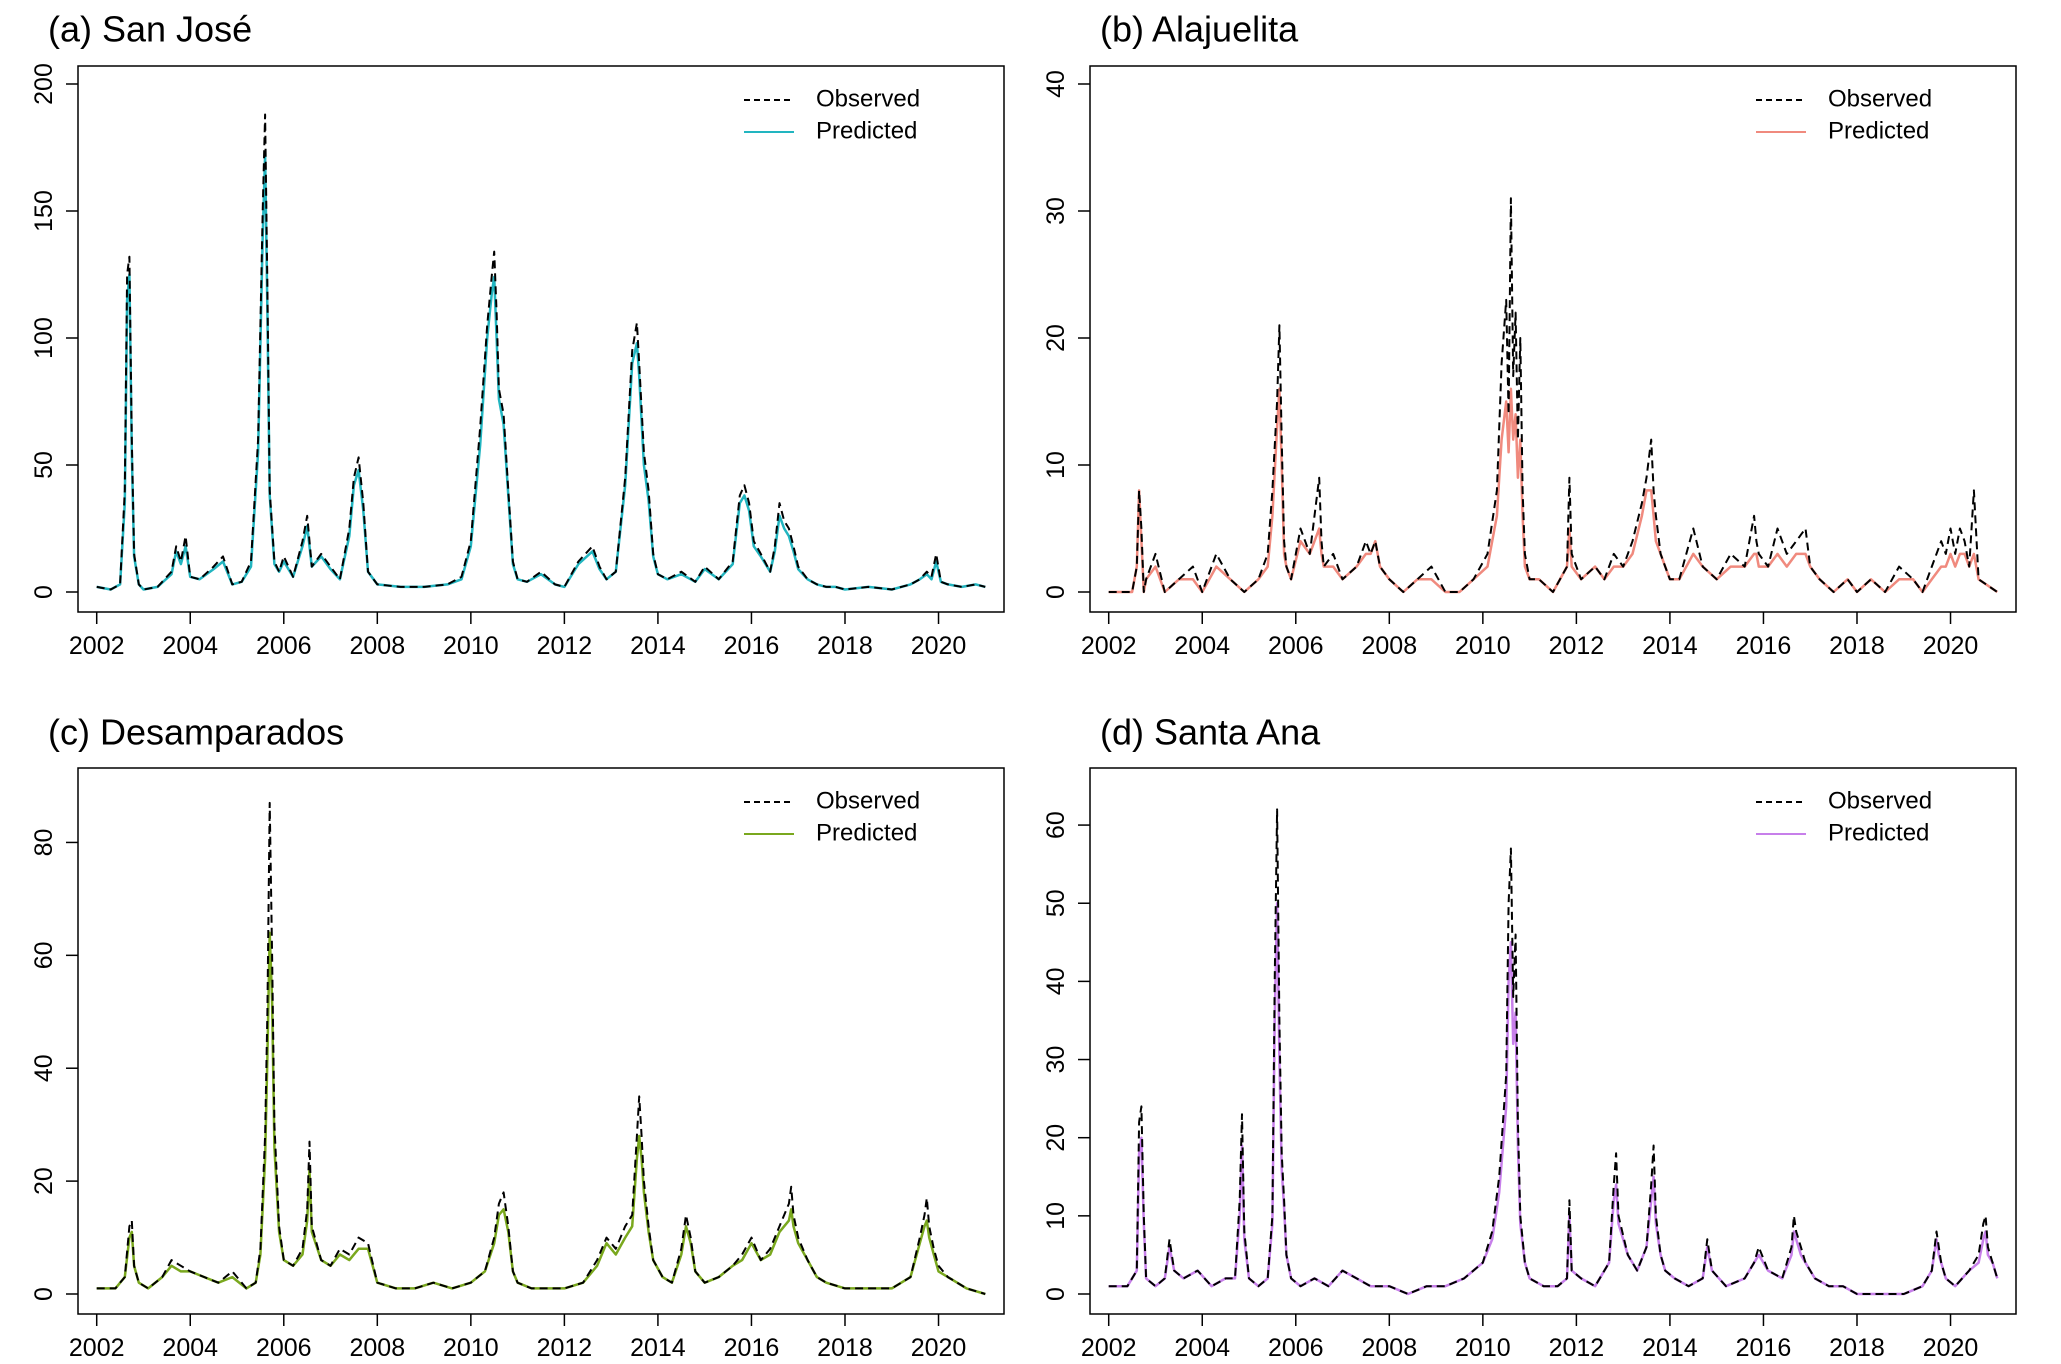 This screenshot has height=1364, width=2061. I want to click on y-tick-label: 80, so click(44, 843).